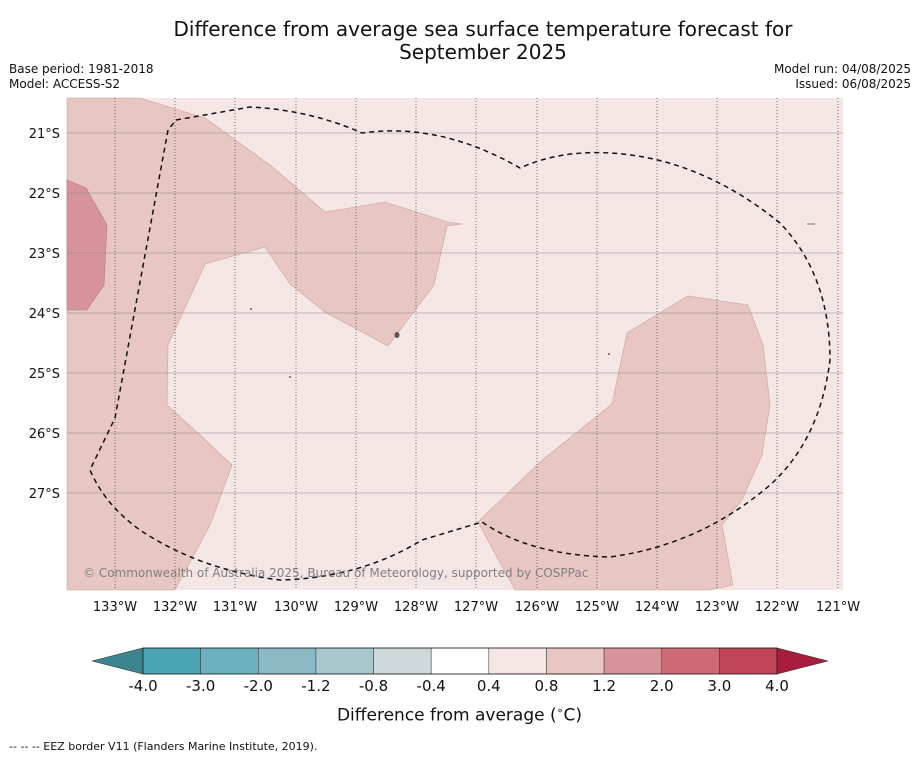  Describe the element at coordinates (258, 686) in the screenshot. I see `colorbar-tick-label: -2.0` at that location.